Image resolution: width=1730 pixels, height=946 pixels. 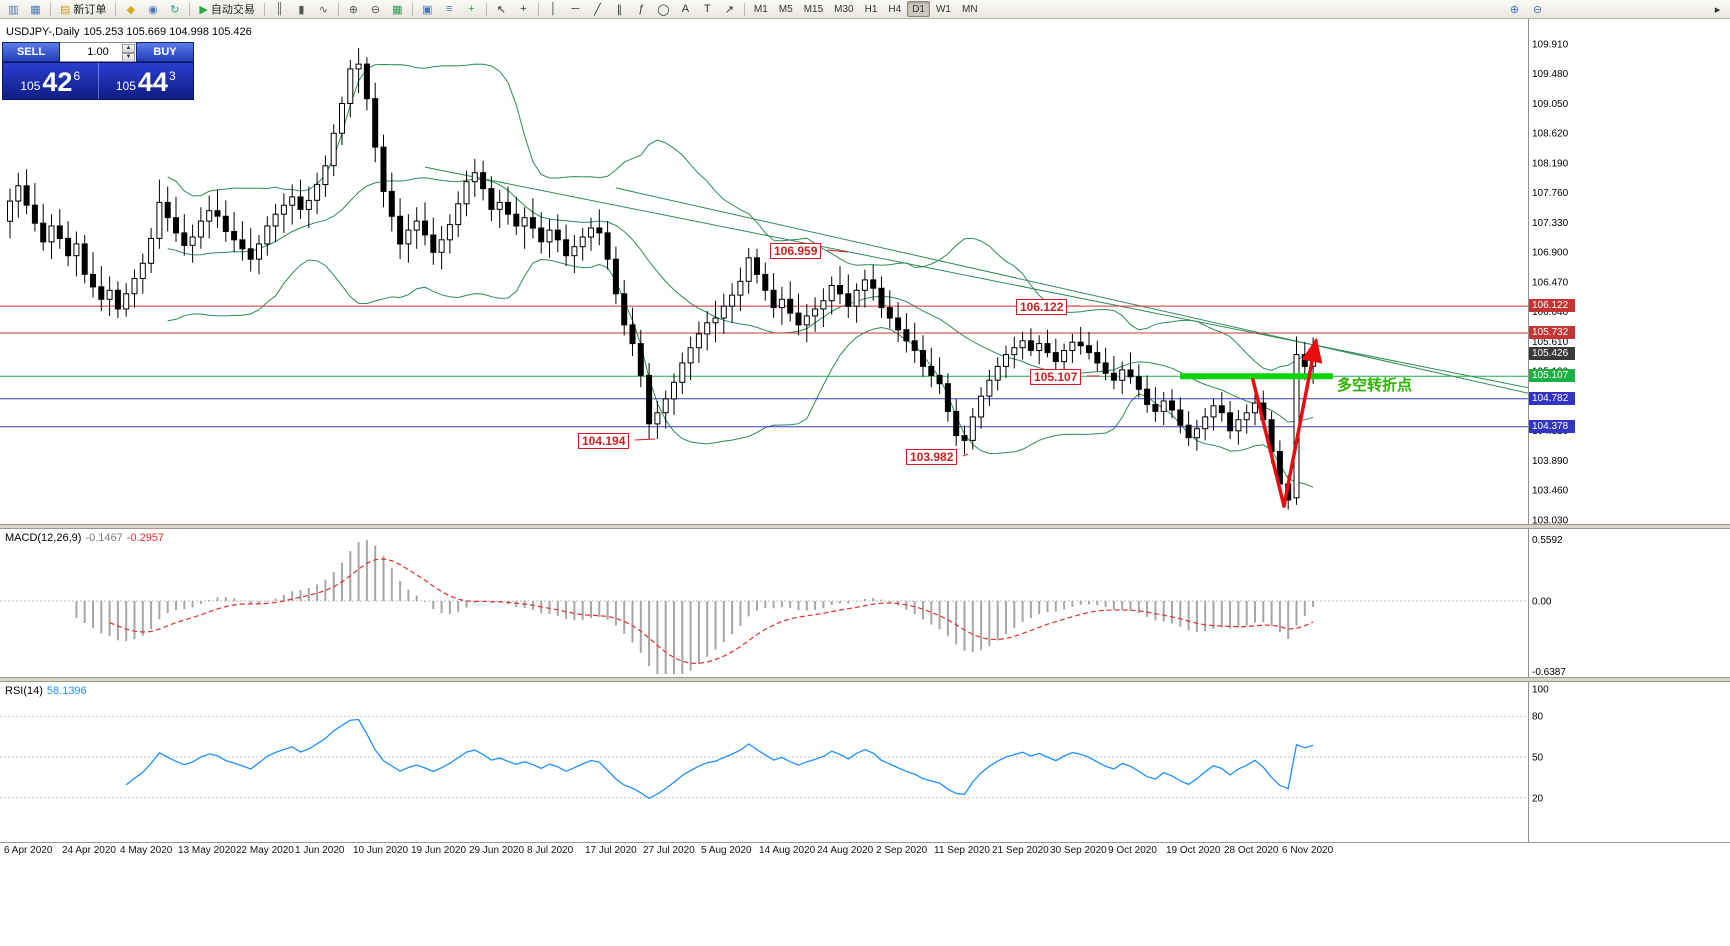 What do you see at coordinates (619, 9) in the screenshot?
I see `channel-icon: ∥` at bounding box center [619, 9].